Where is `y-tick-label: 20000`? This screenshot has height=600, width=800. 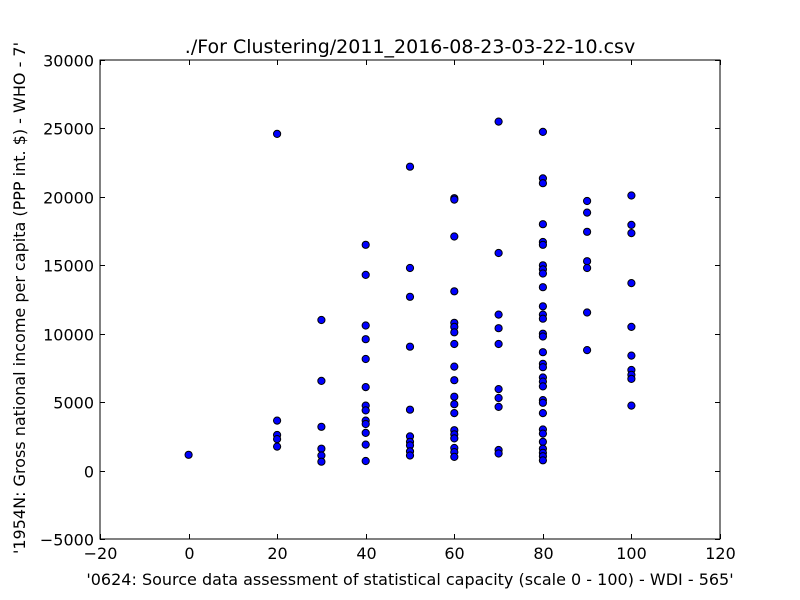
y-tick-label: 20000 is located at coordinates (68, 198).